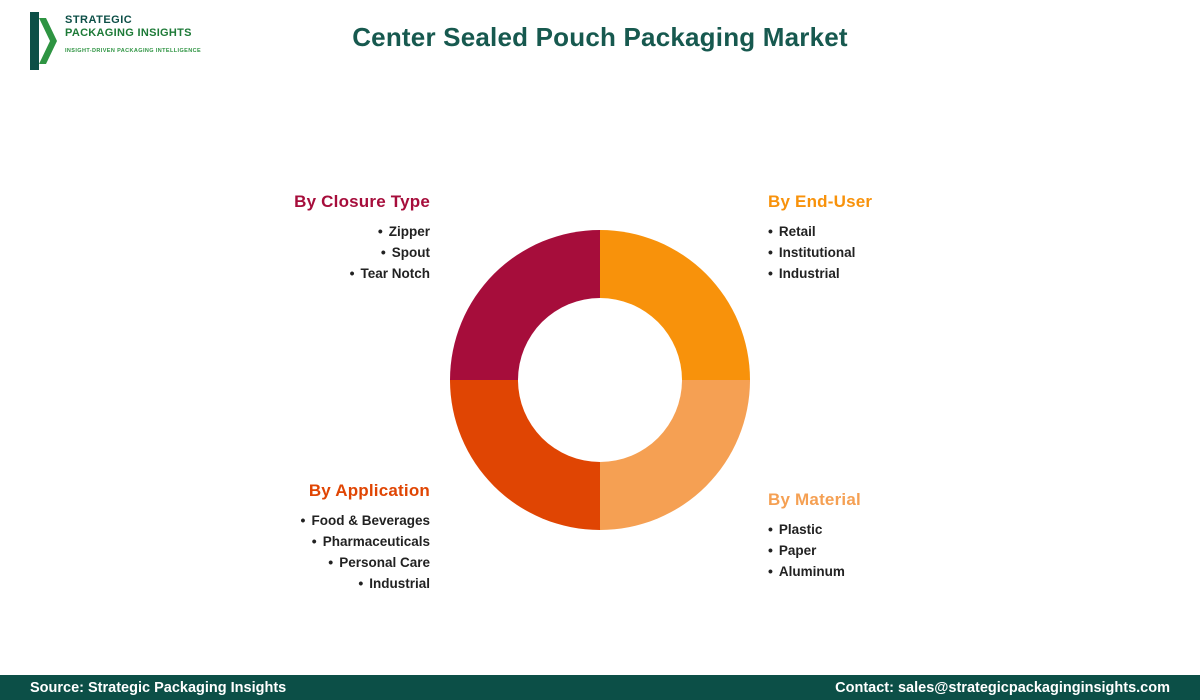 This screenshot has height=700, width=1200. I want to click on logo-title-line2: PACKAGING INSIGHTS, so click(128, 33).